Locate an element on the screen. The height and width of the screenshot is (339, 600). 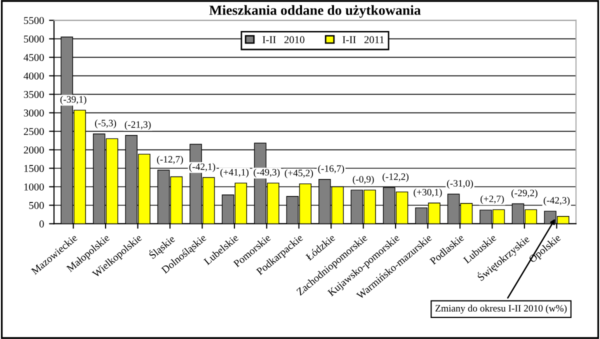
y-tick-label: 5000 is located at coordinates (34, 39).